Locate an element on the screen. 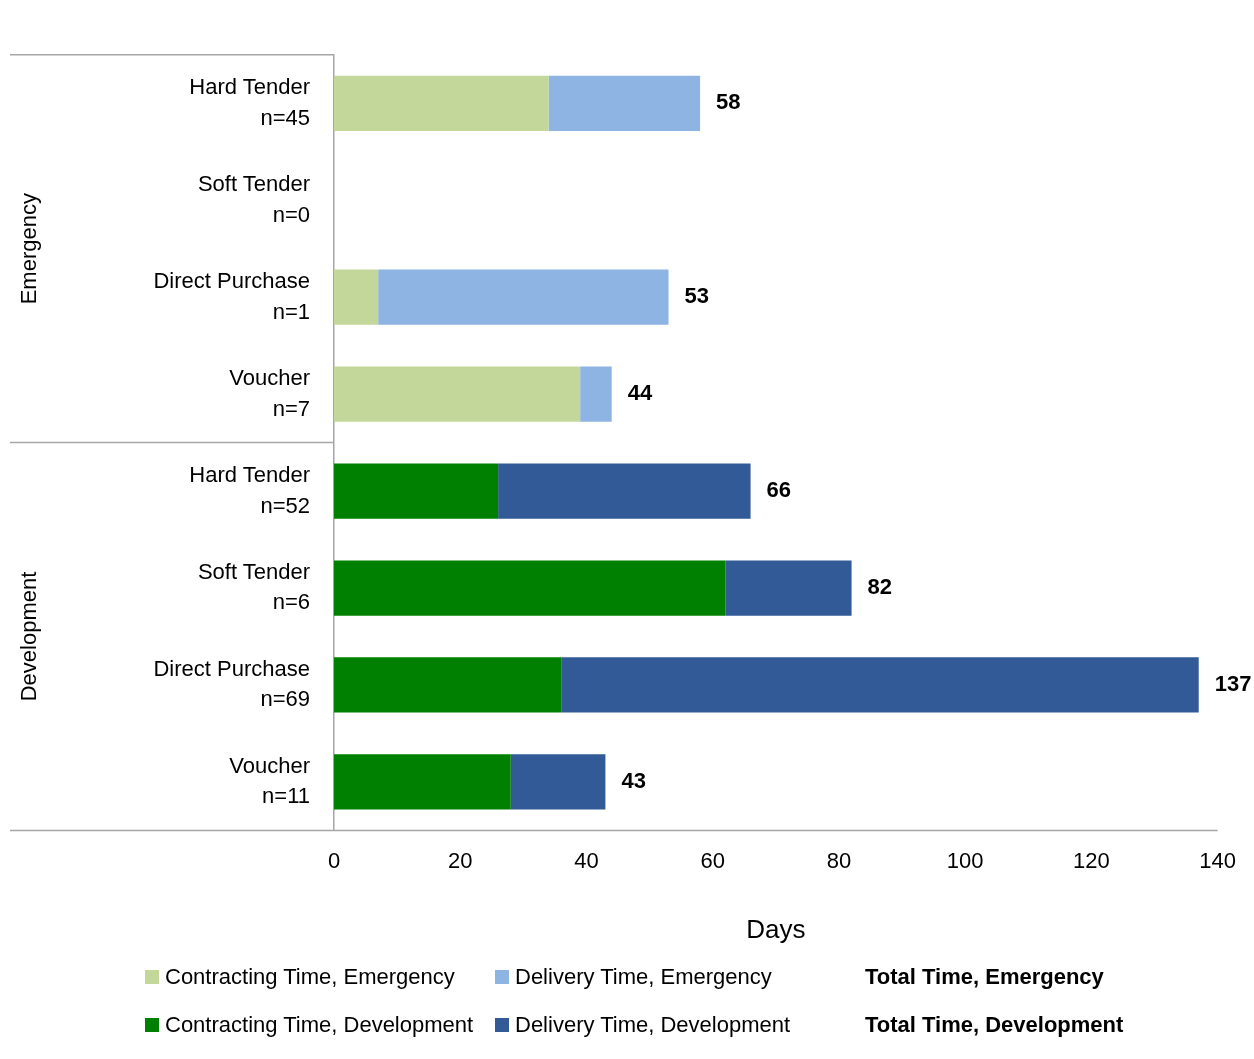 Image resolution: width=1254 pixels, height=1059 pixels. x-tick-label: 140 is located at coordinates (1218, 860).